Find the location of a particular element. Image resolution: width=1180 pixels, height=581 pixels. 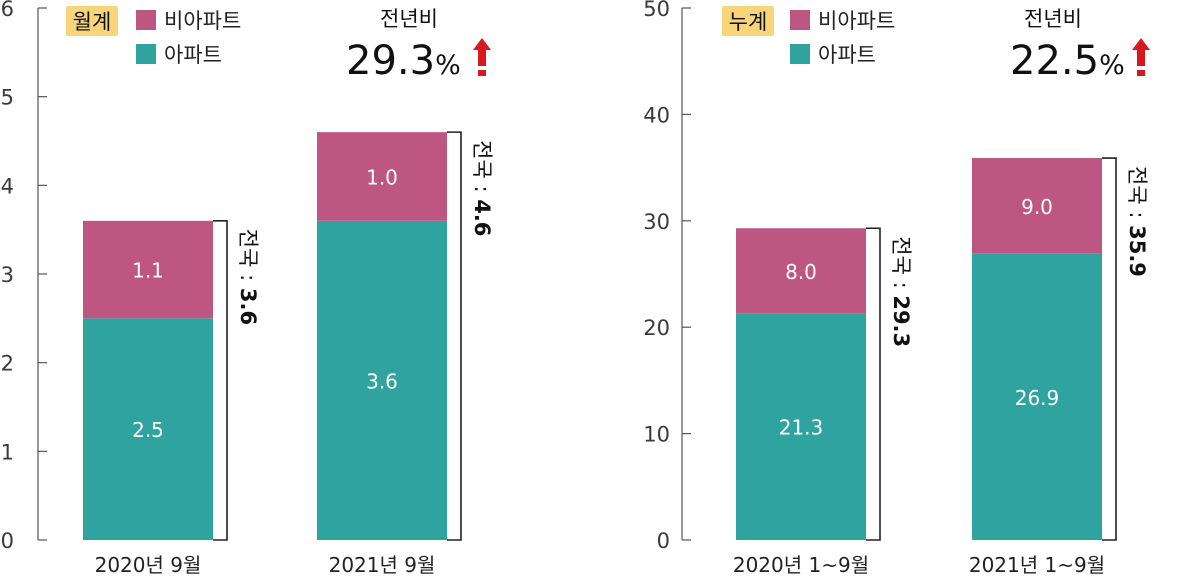

y-tick-label: 20 is located at coordinates (656, 328).